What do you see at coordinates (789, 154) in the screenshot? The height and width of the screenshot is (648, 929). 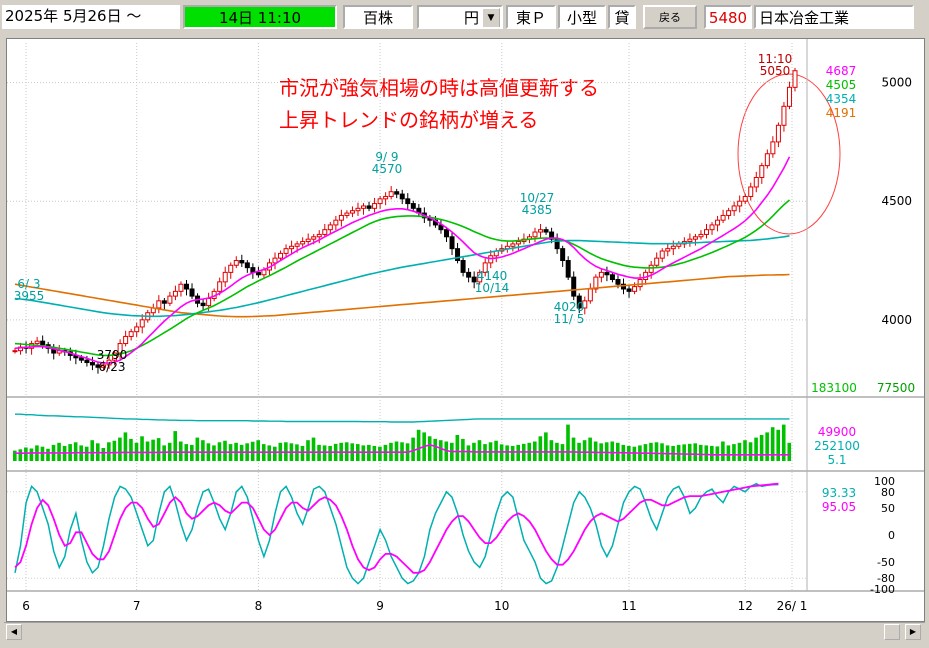 I see `highlight-circle` at bounding box center [789, 154].